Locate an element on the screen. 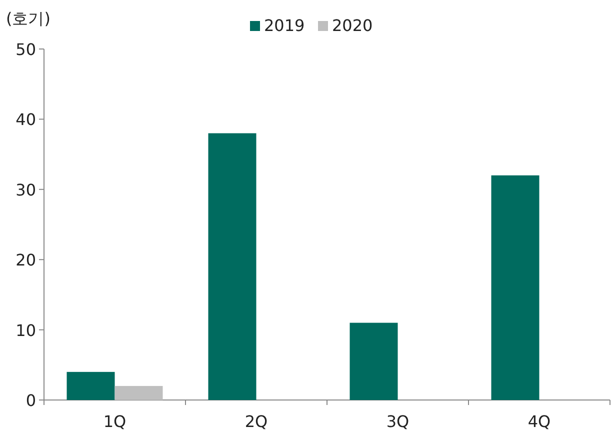 The width and height of the screenshot is (612, 430). legend-label: 2020 is located at coordinates (352, 25).